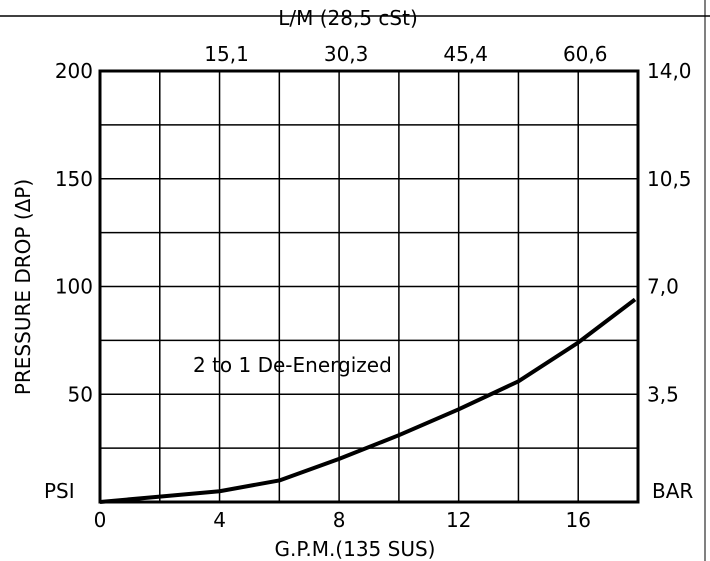 Image resolution: width=710 pixels, height=561 pixels. Describe the element at coordinates (59, 491) in the screenshot. I see `left-unit-label: PSI` at that location.